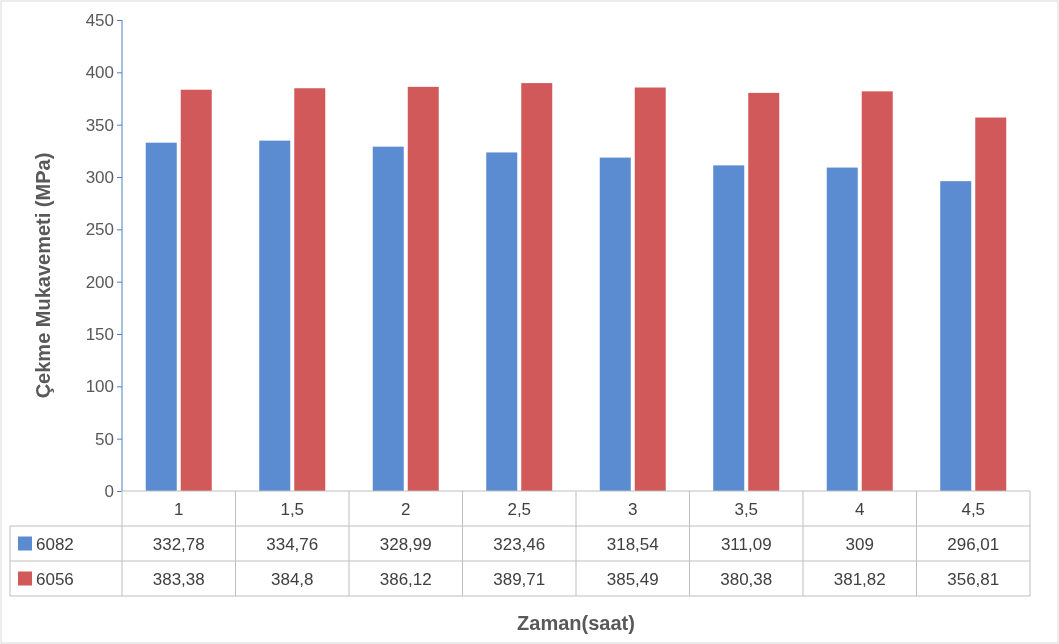  Describe the element at coordinates (178, 544) in the screenshot. I see `data-label: 332,78` at that location.